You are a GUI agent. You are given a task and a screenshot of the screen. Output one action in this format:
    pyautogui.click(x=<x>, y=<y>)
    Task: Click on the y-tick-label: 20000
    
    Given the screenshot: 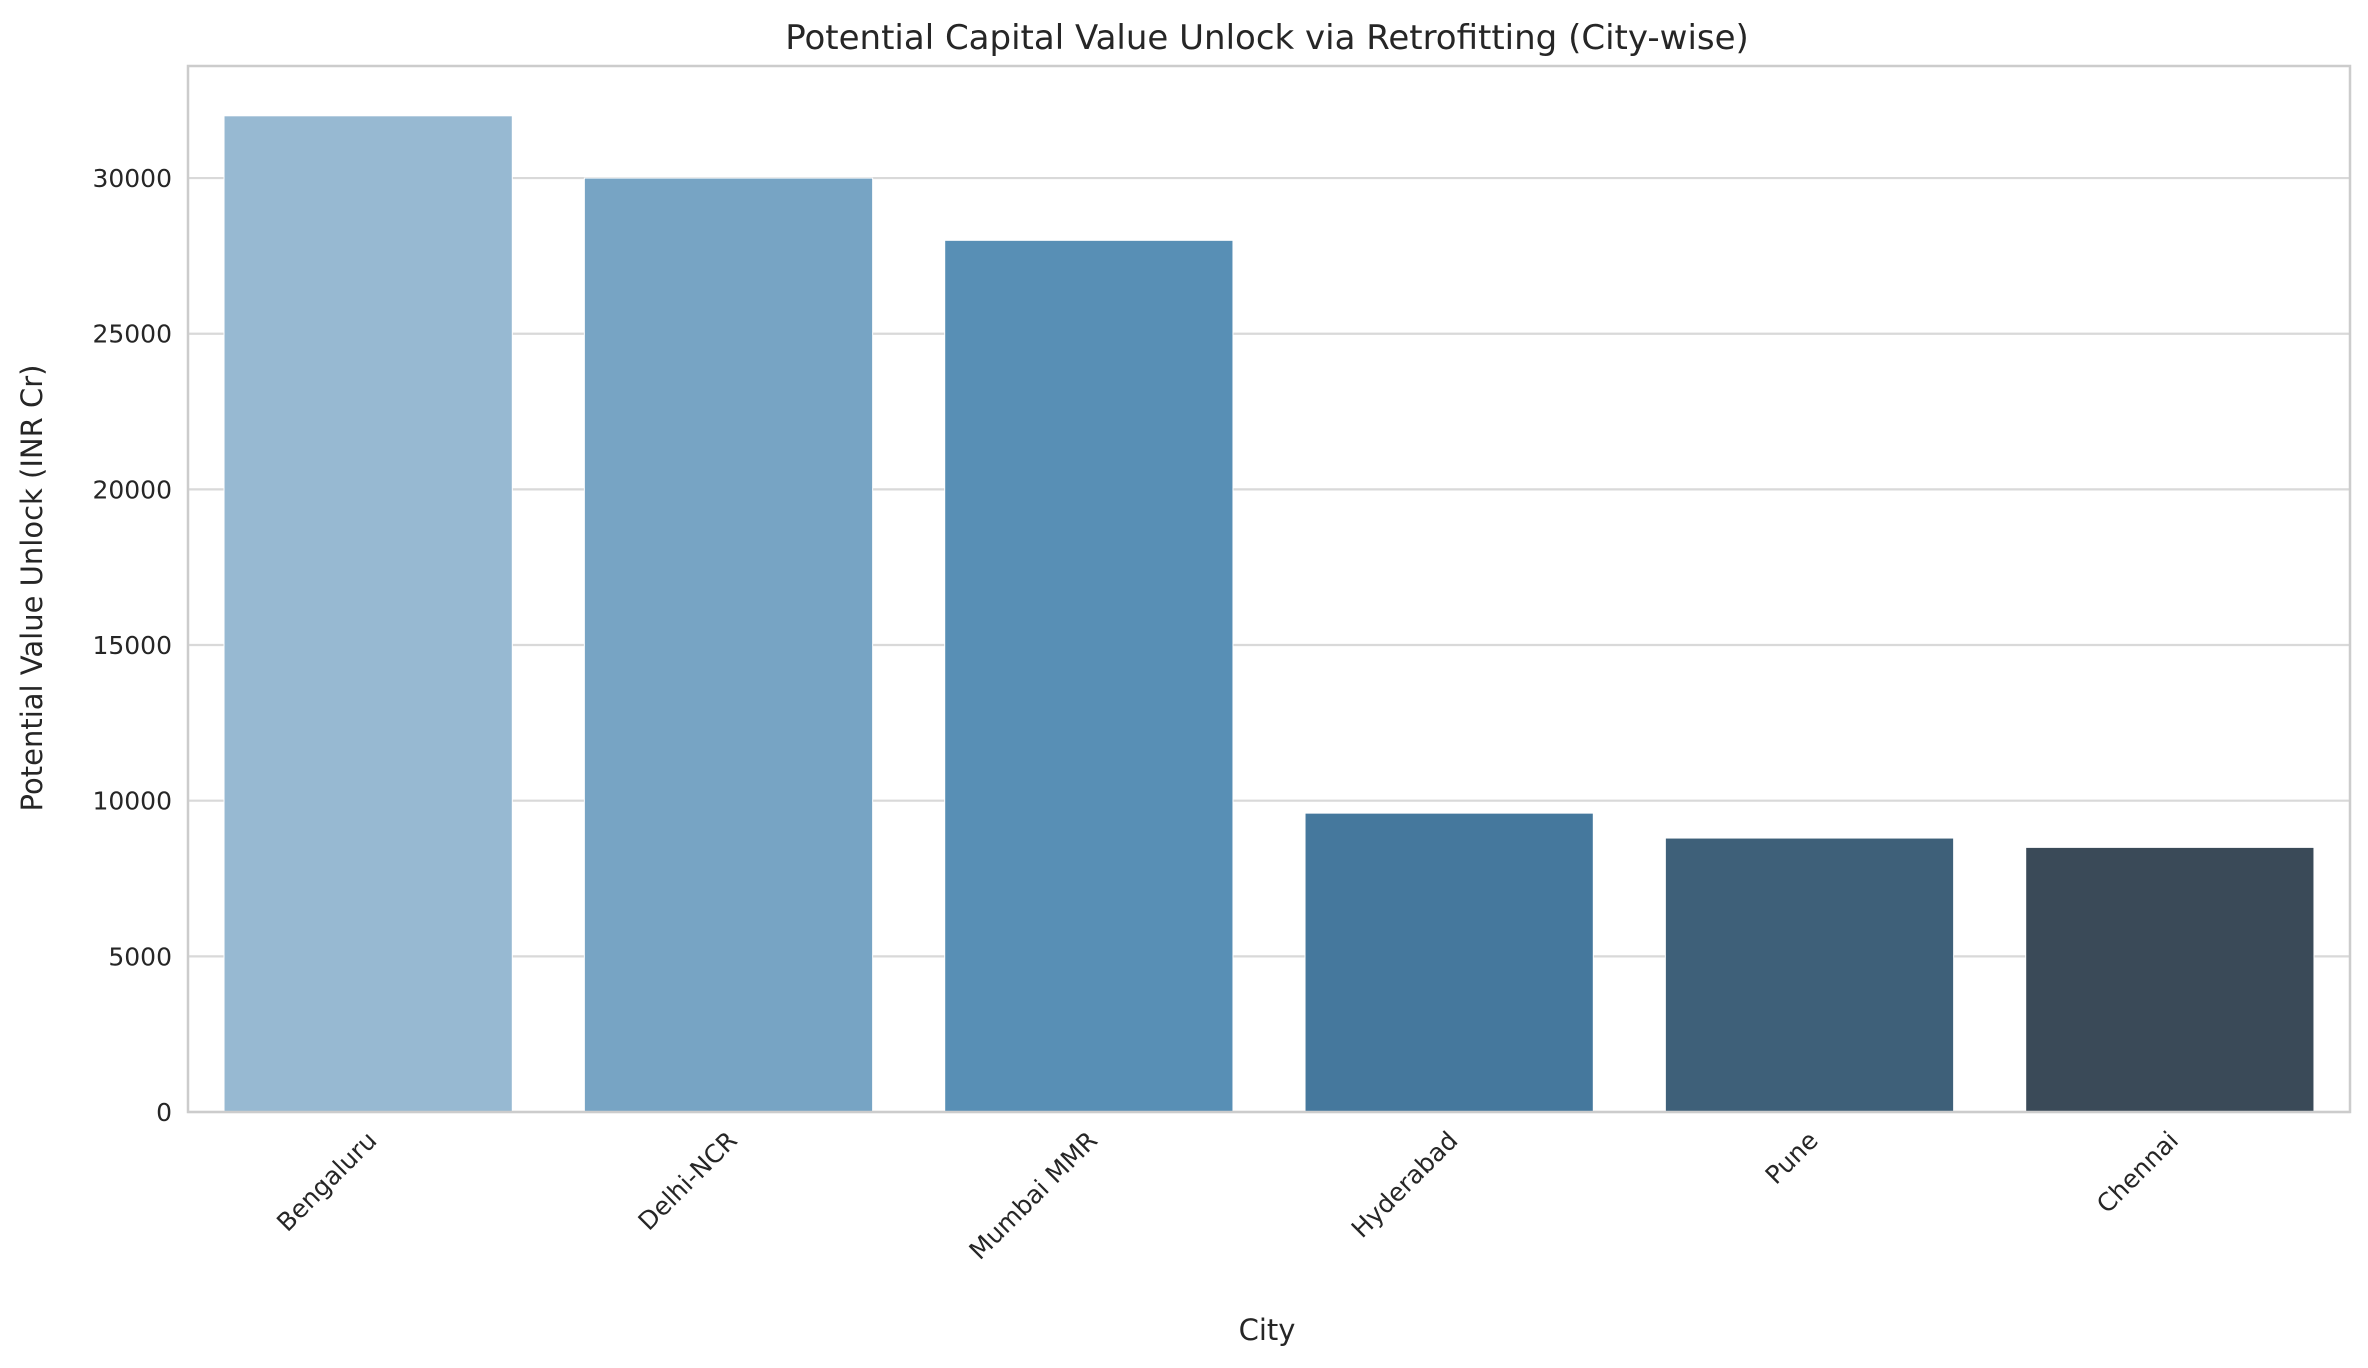 What is the action you would take?
    pyautogui.click(x=132, y=489)
    